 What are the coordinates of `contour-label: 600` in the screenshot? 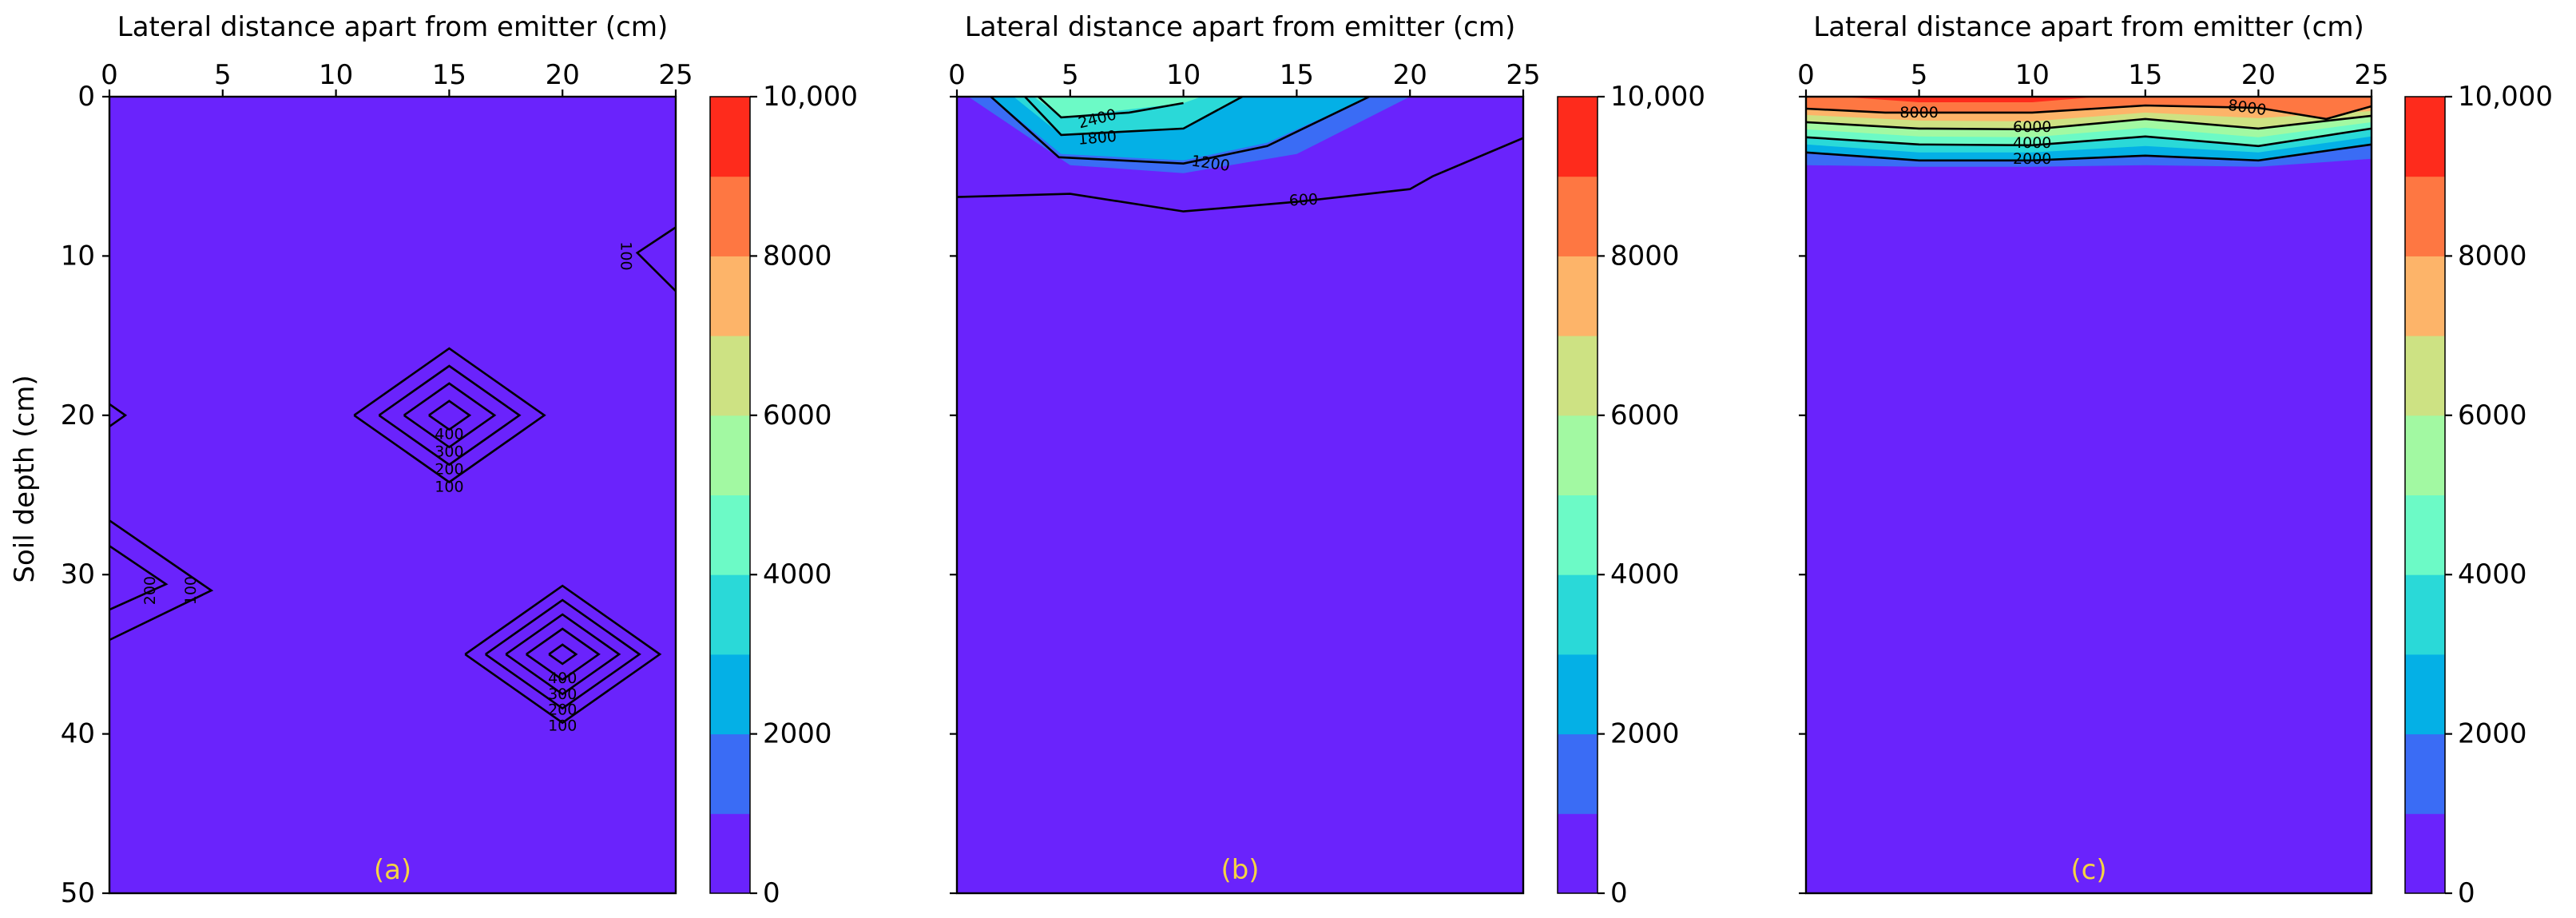 It's located at (1303, 200).